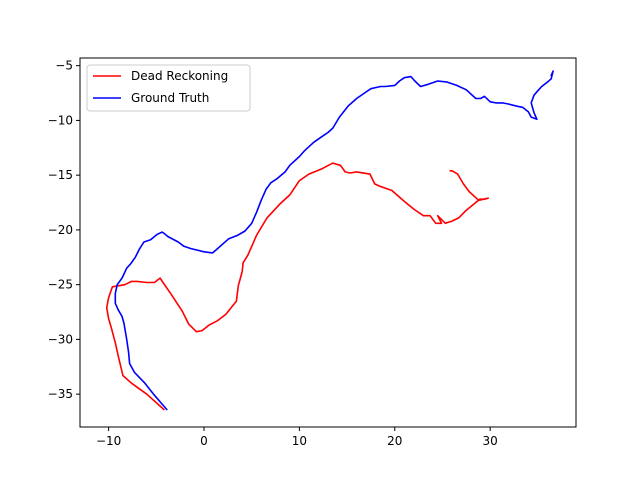 Image resolution: width=640 pixels, height=480 pixels. Describe the element at coordinates (299, 441) in the screenshot. I see `x-tick-label: 10` at that location.